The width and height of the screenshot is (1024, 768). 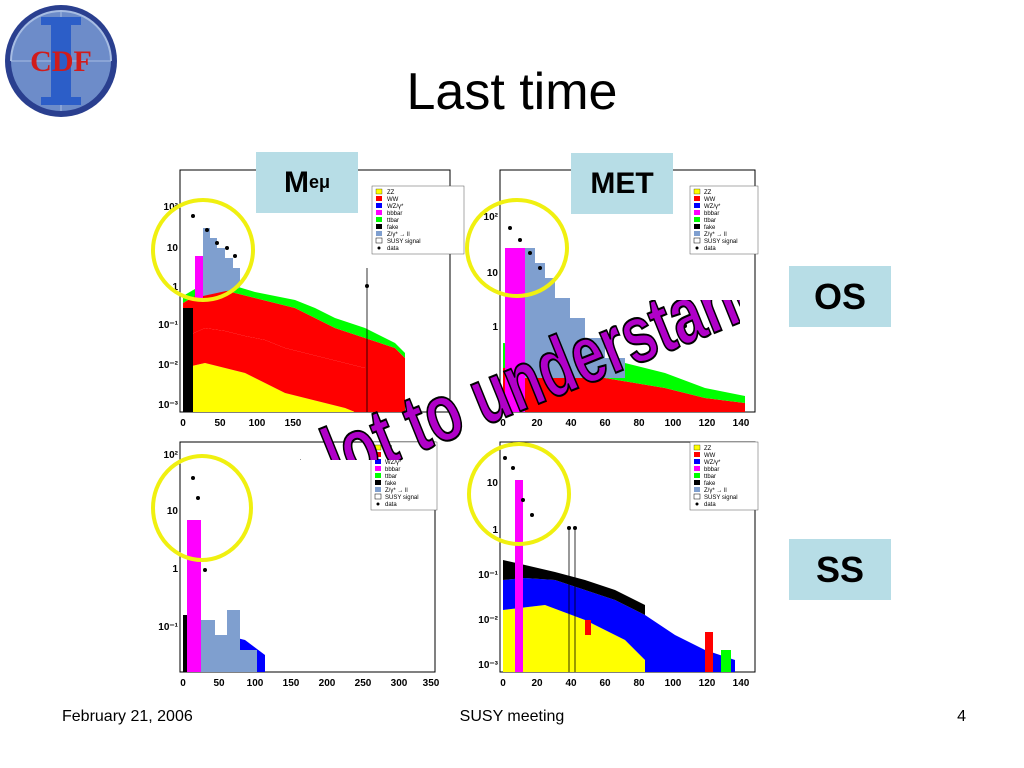 I want to click on met-label: MET, so click(x=622, y=183).